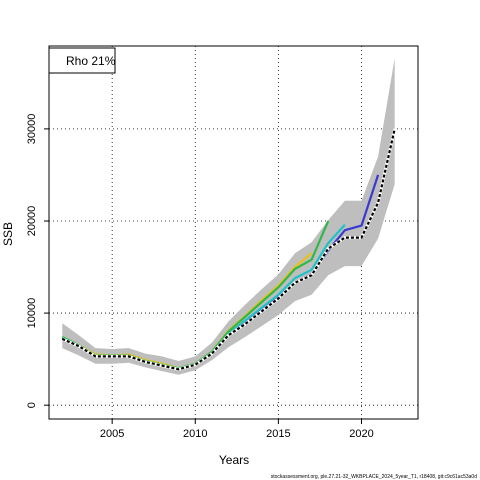  I want to click on y-tick-label: 20000, so click(32, 221).